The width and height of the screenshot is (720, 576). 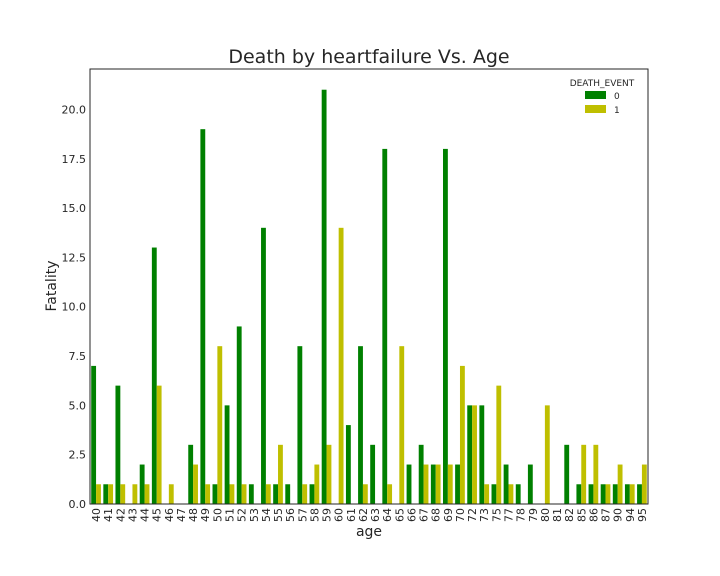 What do you see at coordinates (545, 515) in the screenshot?
I see `x-tick-label: 80` at bounding box center [545, 515].